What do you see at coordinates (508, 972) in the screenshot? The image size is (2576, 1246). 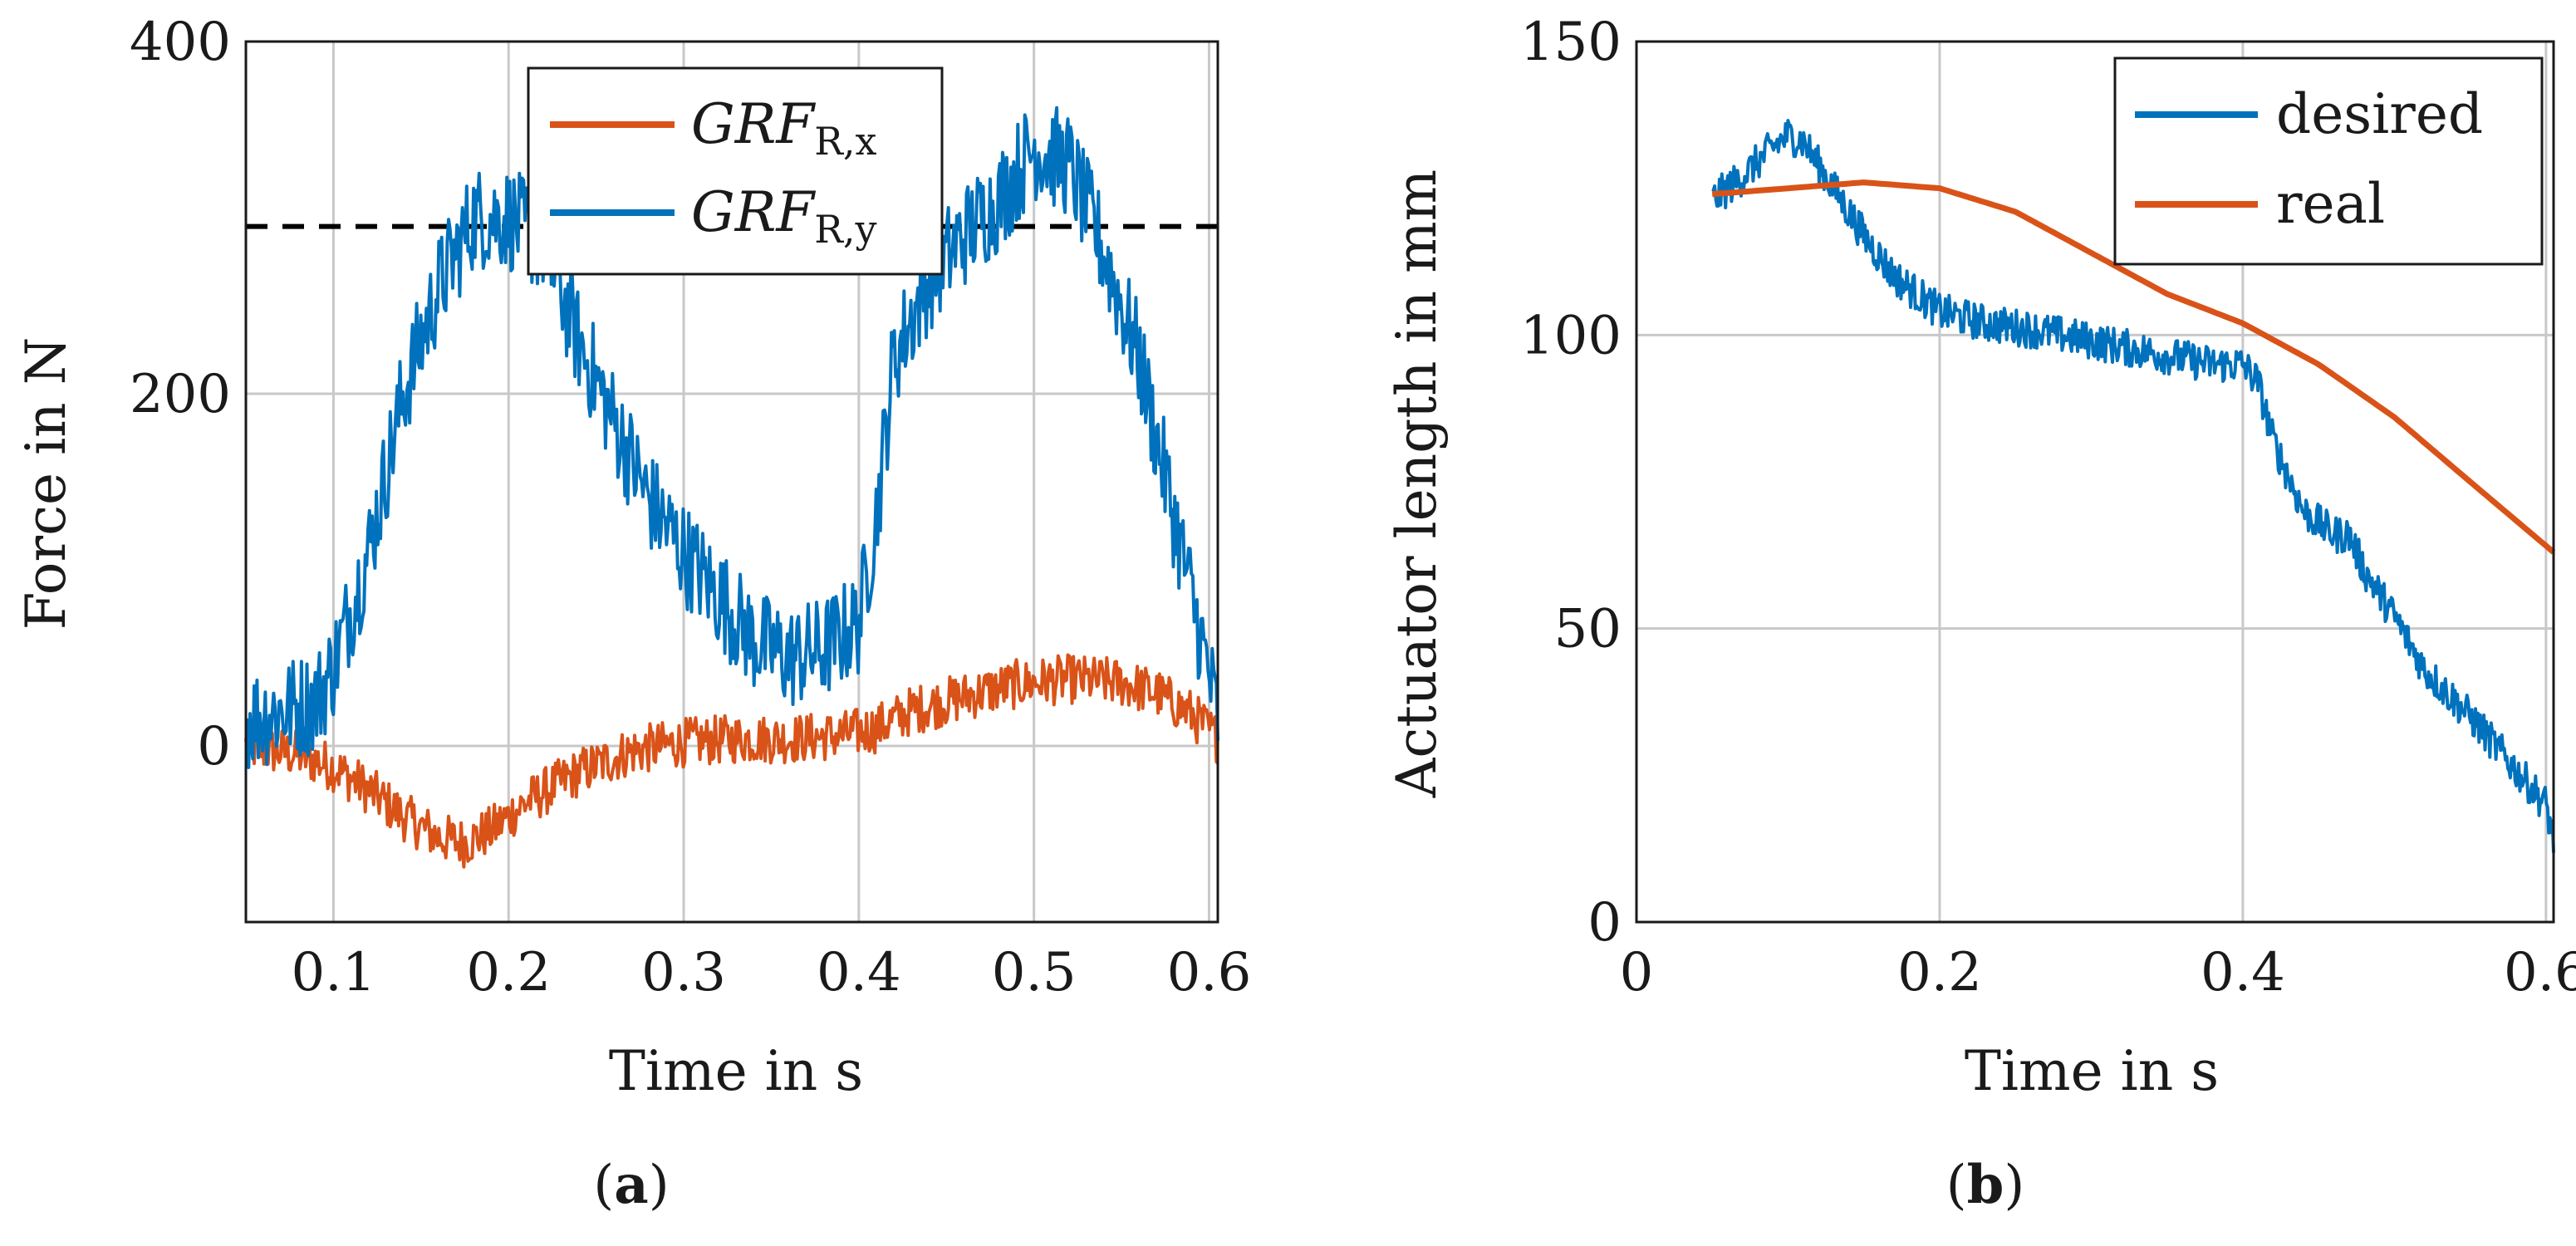 I see `chart-a-x-tick-label: 0.2` at bounding box center [508, 972].